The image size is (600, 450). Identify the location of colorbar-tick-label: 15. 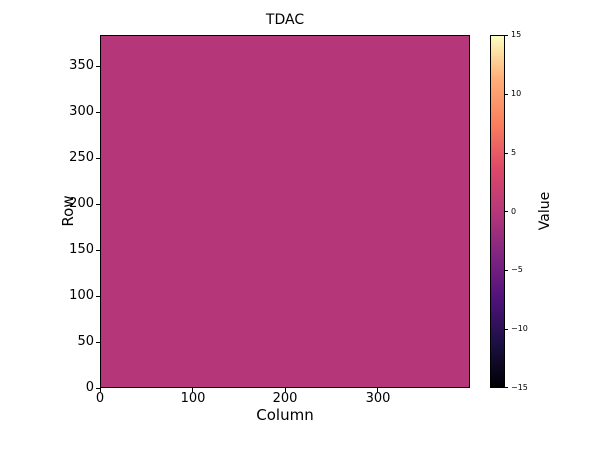
(516, 34).